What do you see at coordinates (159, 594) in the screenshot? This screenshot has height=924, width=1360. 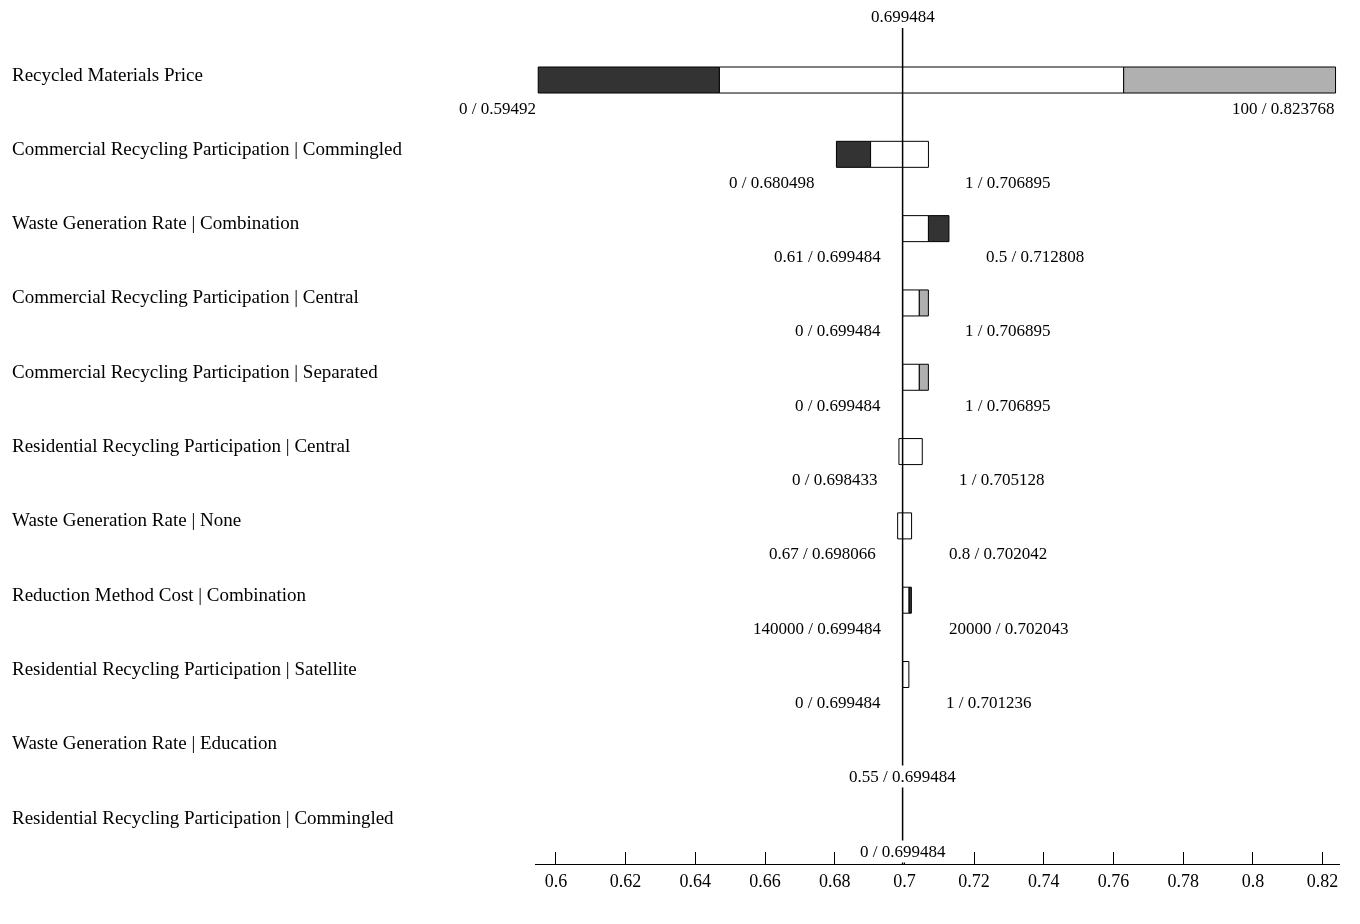 I see `y-tick-label: Reduction Method Cost | Combination` at bounding box center [159, 594].